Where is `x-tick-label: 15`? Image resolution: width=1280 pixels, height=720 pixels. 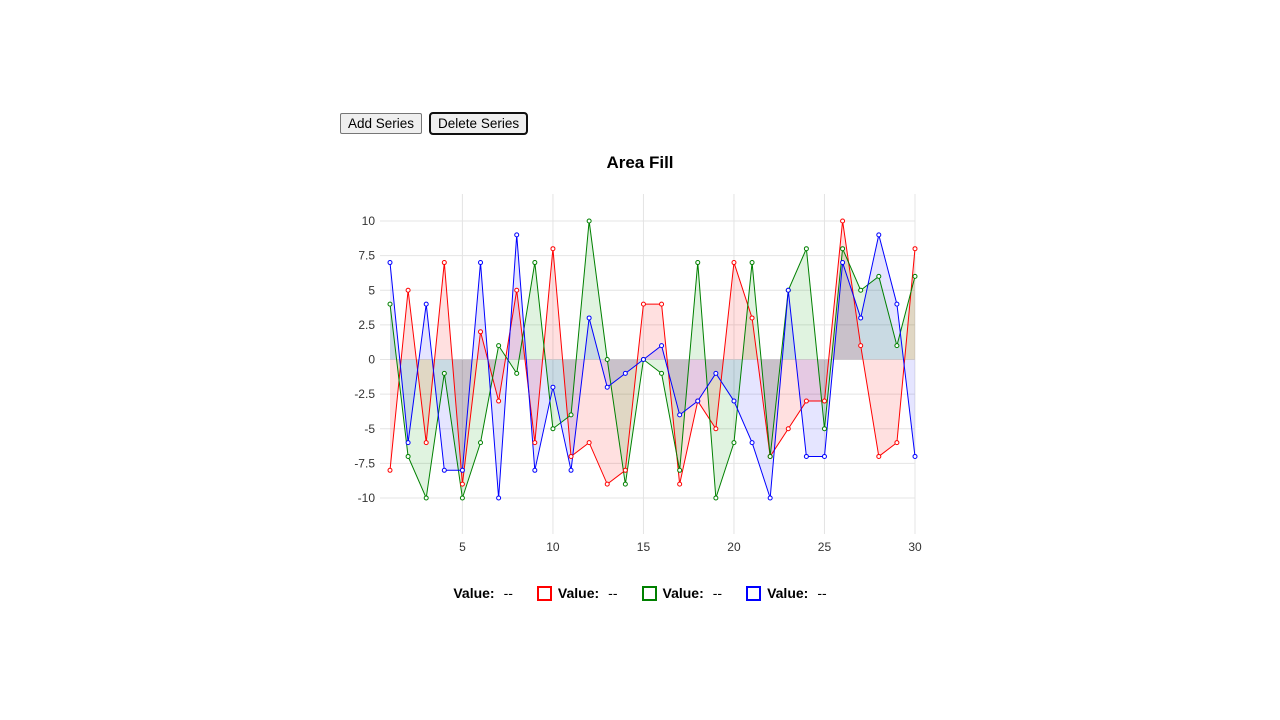 x-tick-label: 15 is located at coordinates (644, 547).